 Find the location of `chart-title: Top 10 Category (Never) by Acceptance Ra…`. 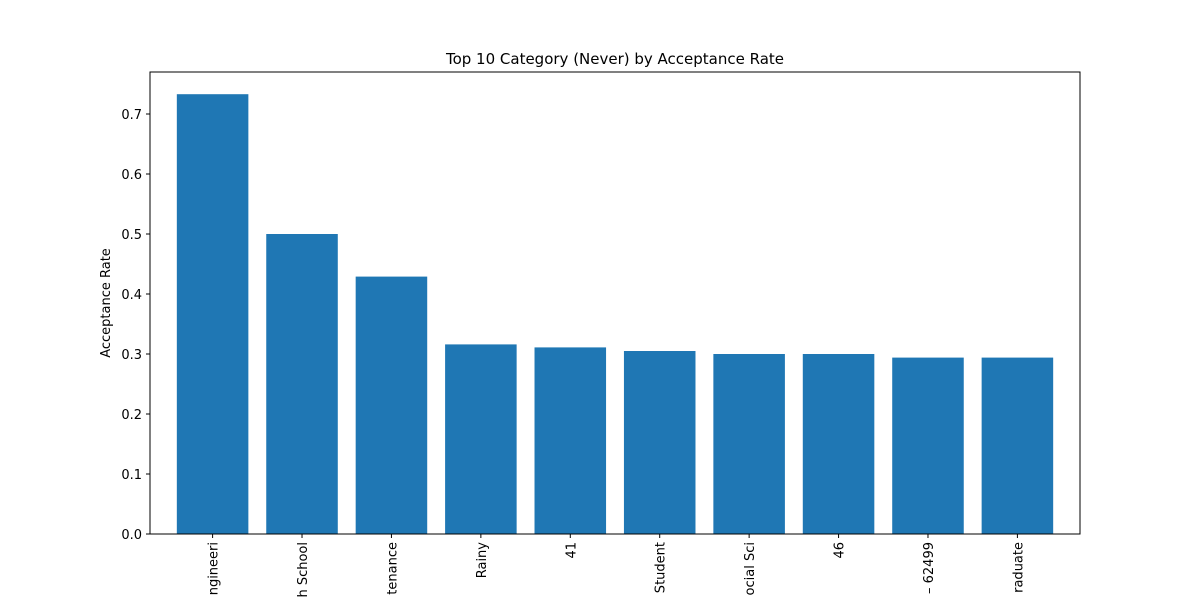

chart-title: Top 10 Category (Never) by Acceptance Ra… is located at coordinates (614, 59).